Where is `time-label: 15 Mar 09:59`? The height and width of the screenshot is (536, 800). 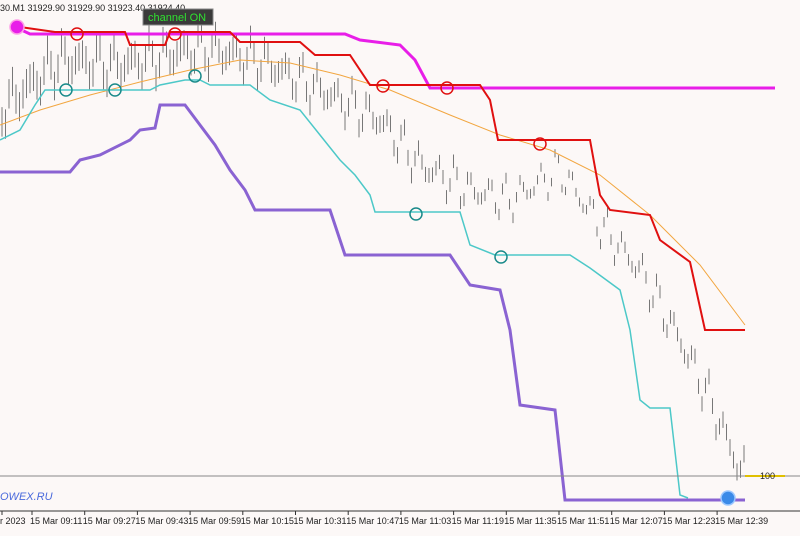
time-label: 15 Mar 09:59 is located at coordinates (214, 521).